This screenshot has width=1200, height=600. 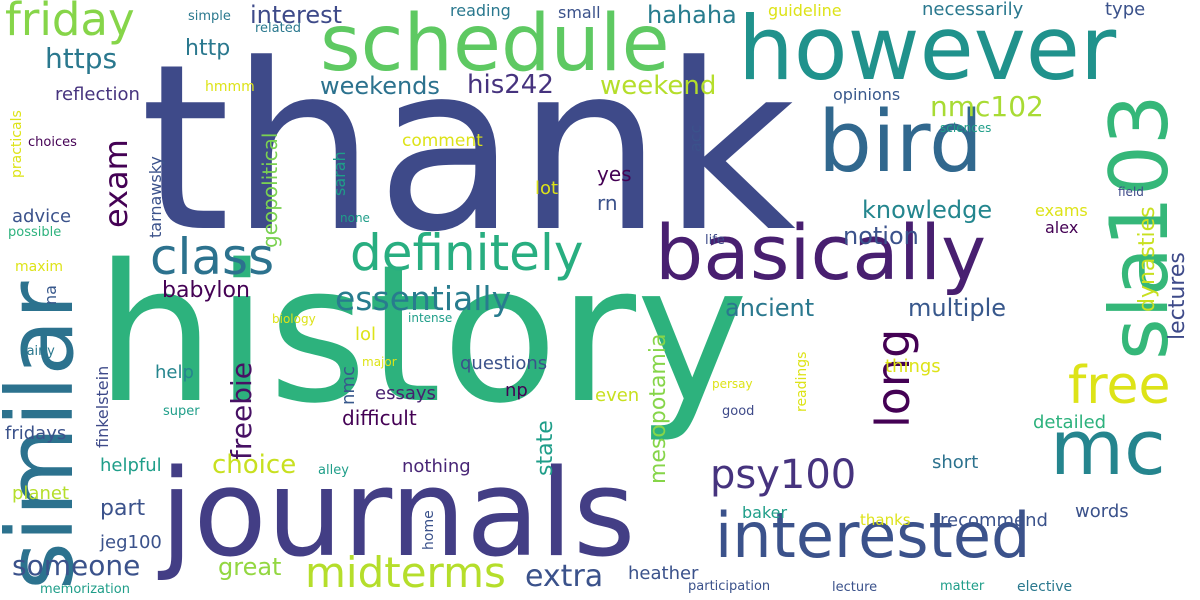 What do you see at coordinates (1119, 386) in the screenshot?
I see `word: free` at bounding box center [1119, 386].